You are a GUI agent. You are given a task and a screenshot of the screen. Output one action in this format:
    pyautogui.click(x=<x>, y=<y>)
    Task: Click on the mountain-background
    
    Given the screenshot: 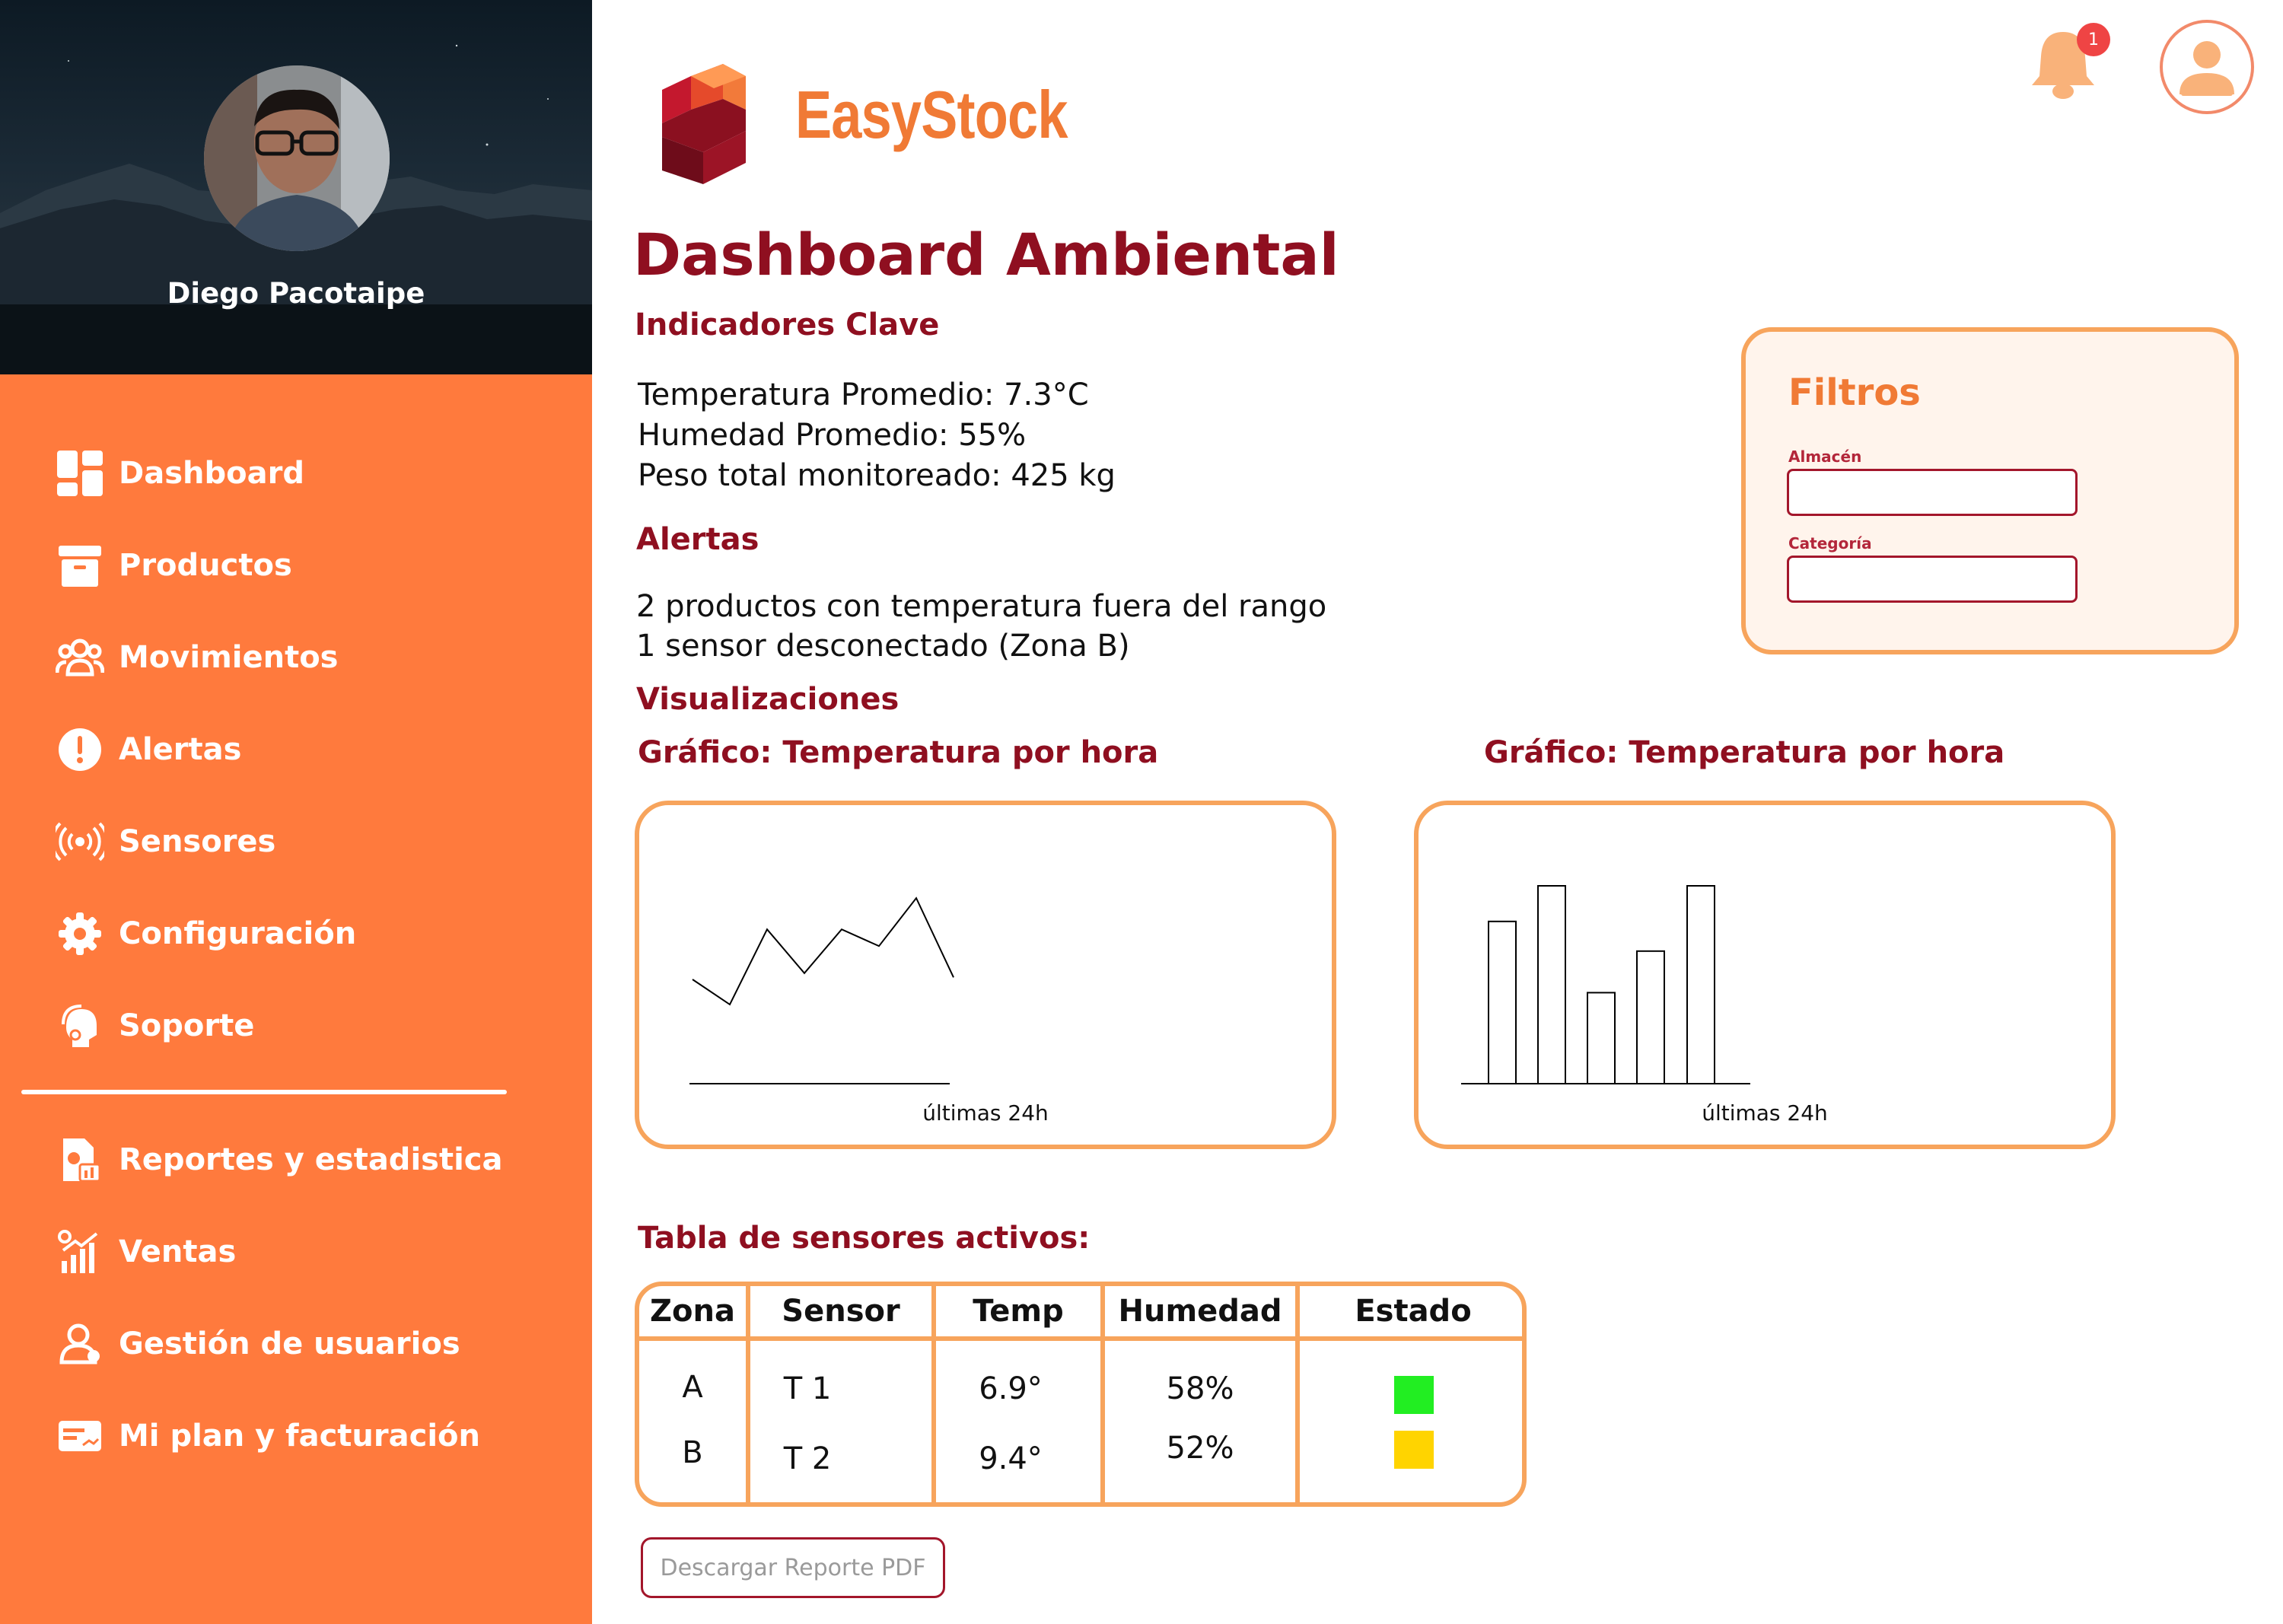 What is the action you would take?
    pyautogui.click(x=296, y=209)
    